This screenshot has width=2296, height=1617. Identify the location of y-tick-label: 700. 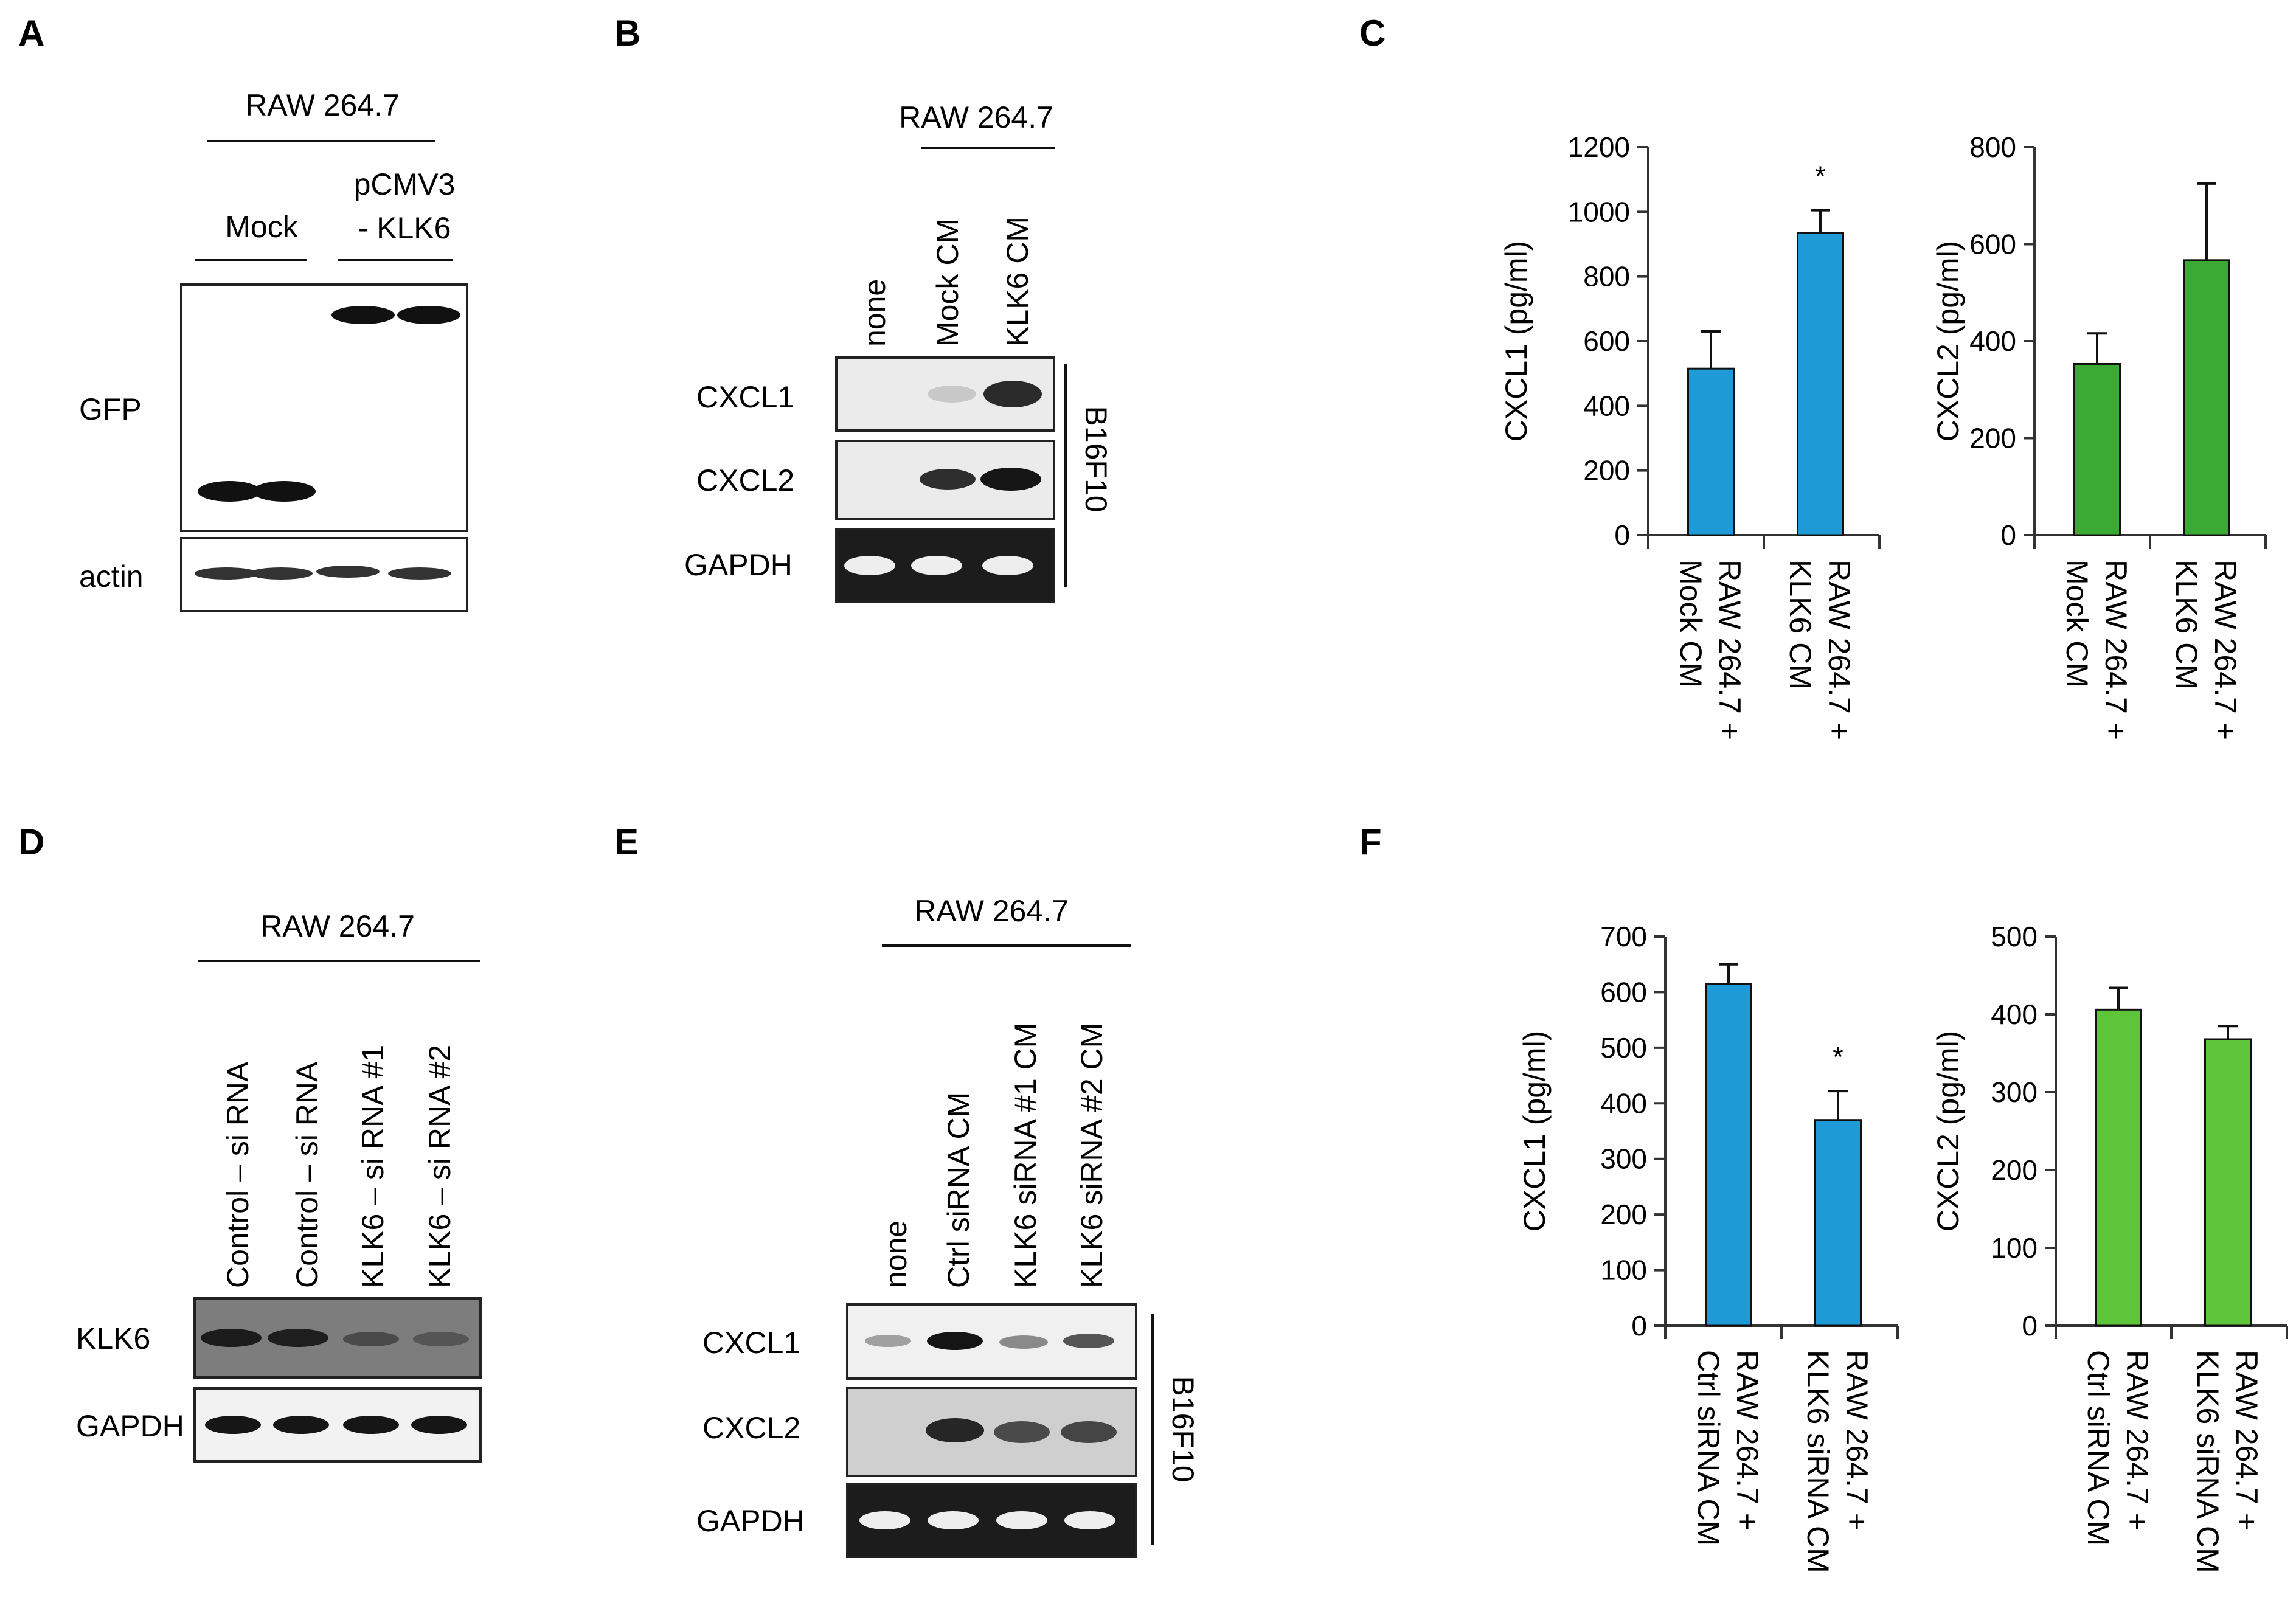
(1623, 936).